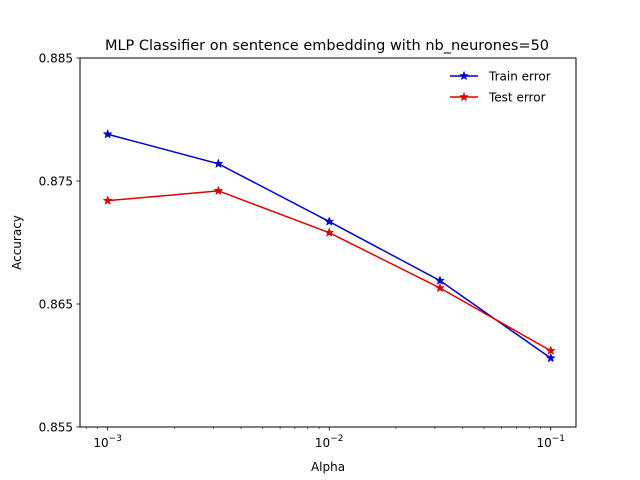 This screenshot has width=640, height=480. Describe the element at coordinates (56, 305) in the screenshot. I see `y-tick-label: 0.865` at that location.